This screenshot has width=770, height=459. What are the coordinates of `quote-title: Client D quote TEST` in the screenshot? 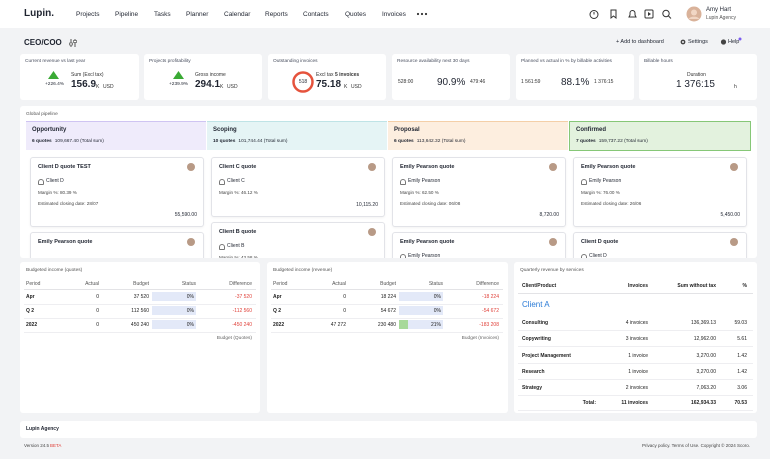 It's located at (64, 167).